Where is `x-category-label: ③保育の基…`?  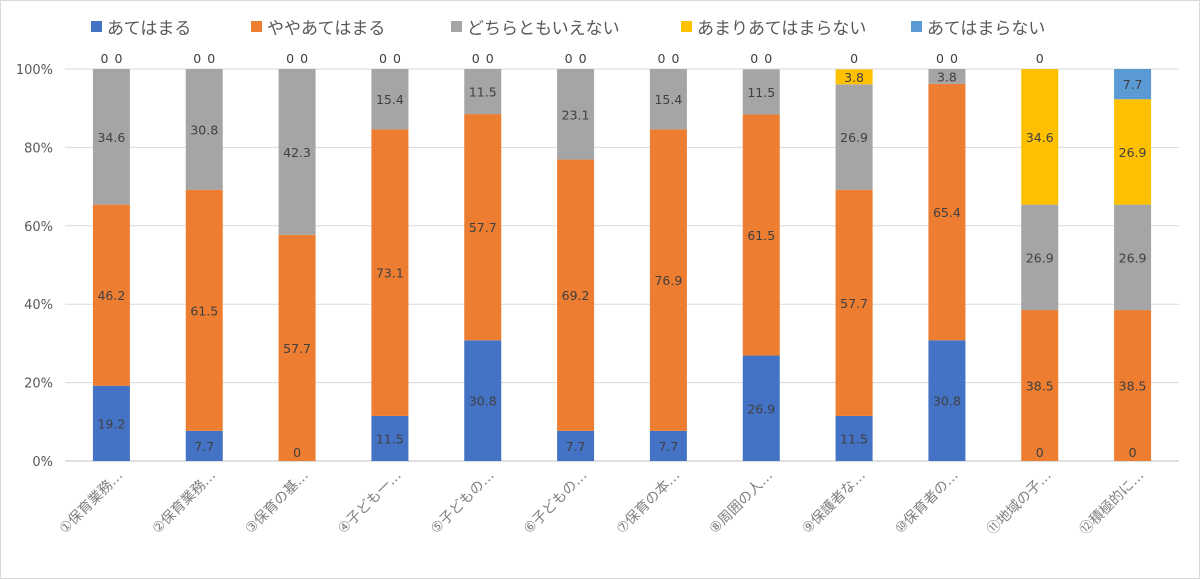 x-category-label: ③保育の基… is located at coordinates (277, 502).